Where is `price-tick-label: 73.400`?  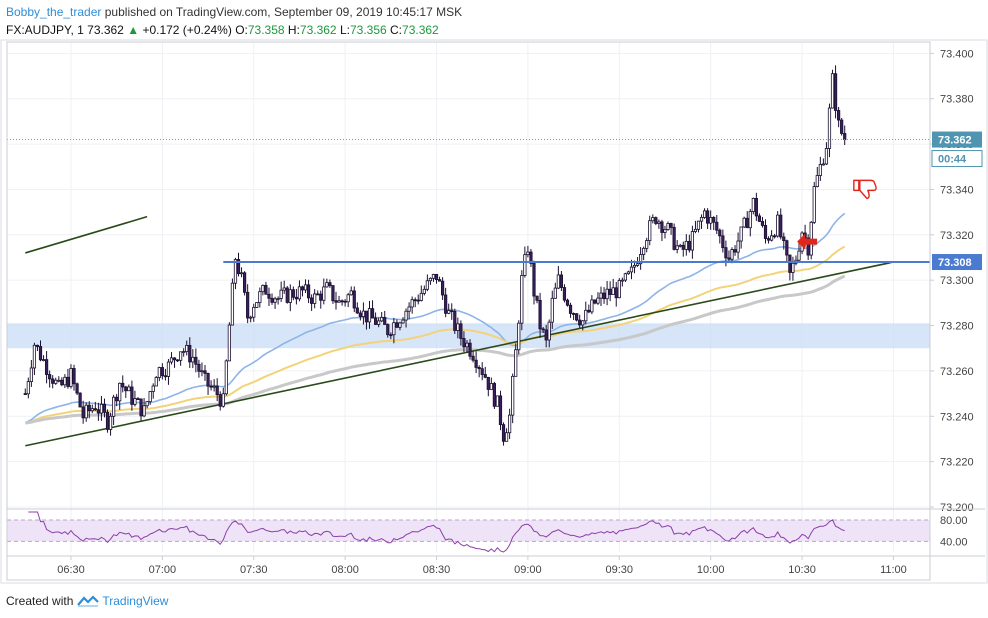 price-tick-label: 73.400 is located at coordinates (957, 54).